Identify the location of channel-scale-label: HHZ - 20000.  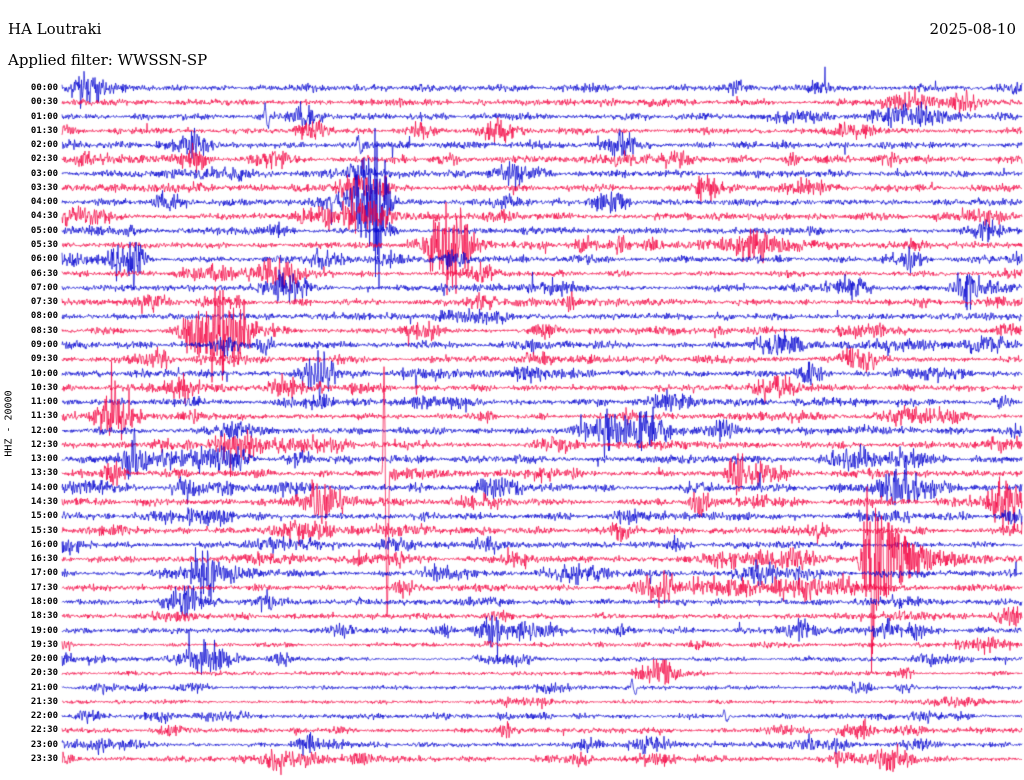
(9, 423).